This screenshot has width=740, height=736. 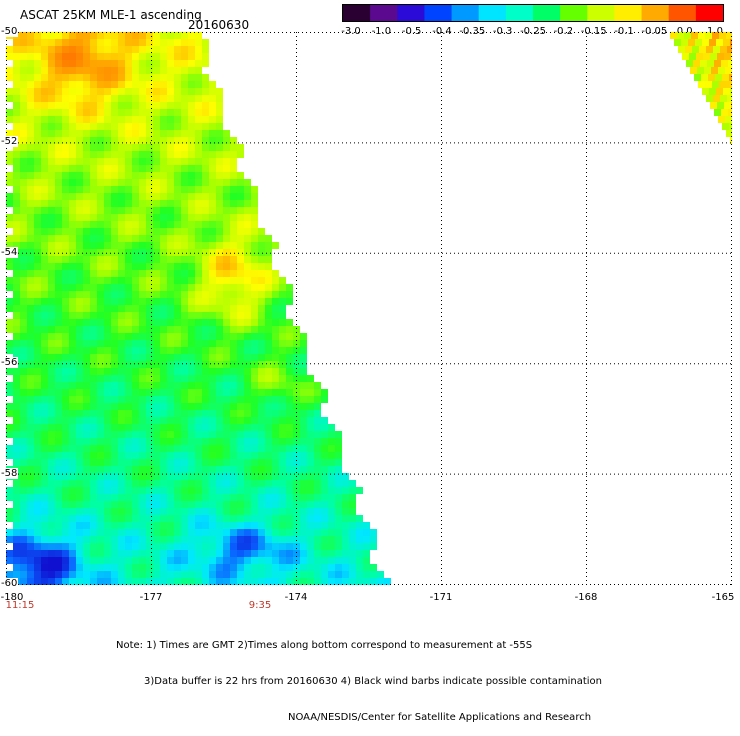 What do you see at coordinates (9, 31) in the screenshot?
I see `latitude-label: -50` at bounding box center [9, 31].